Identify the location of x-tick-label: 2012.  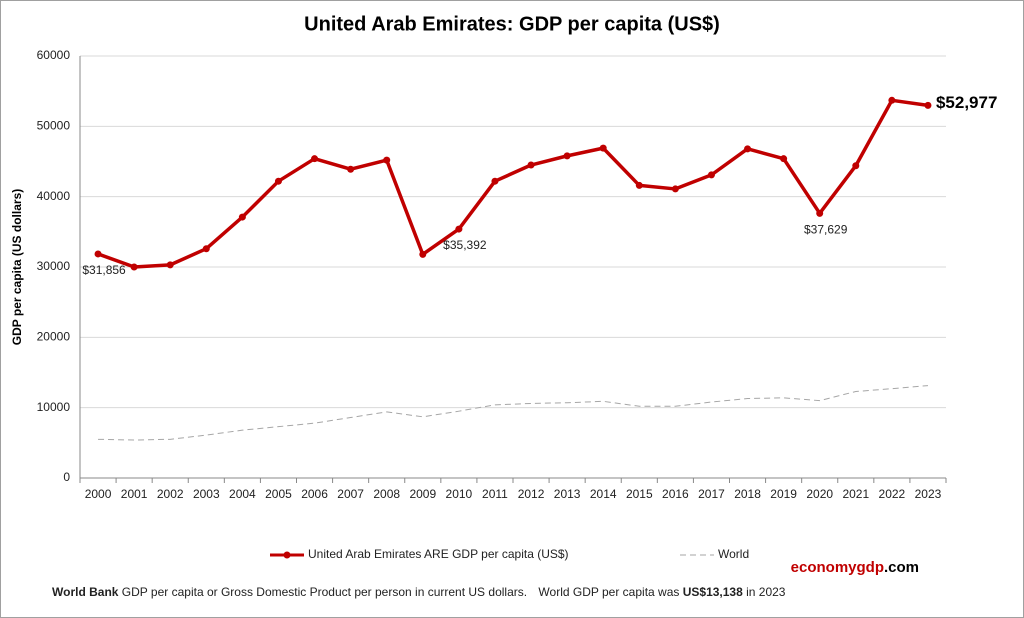
(531, 494).